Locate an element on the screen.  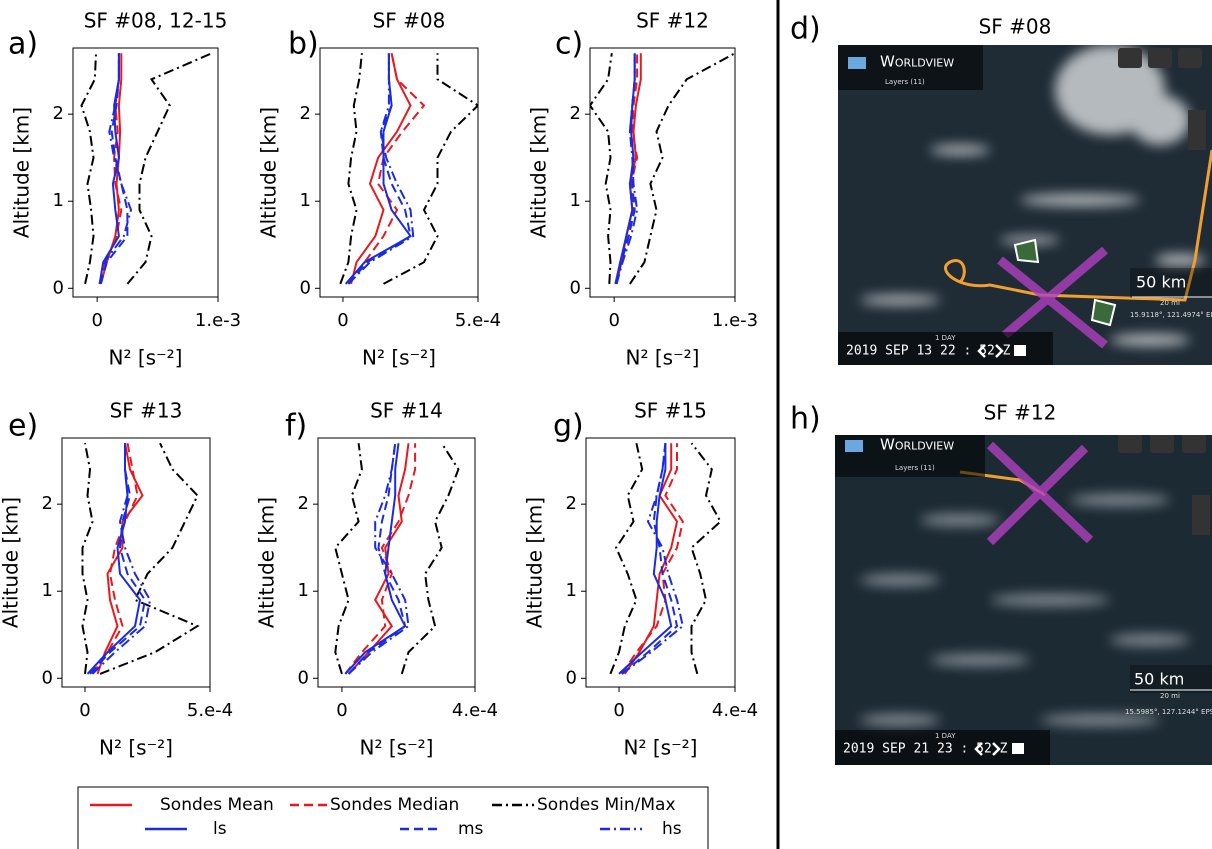
coordinates: 15.5985°, 127.1244° EPSG:4326 is located at coordinates (1168, 712).